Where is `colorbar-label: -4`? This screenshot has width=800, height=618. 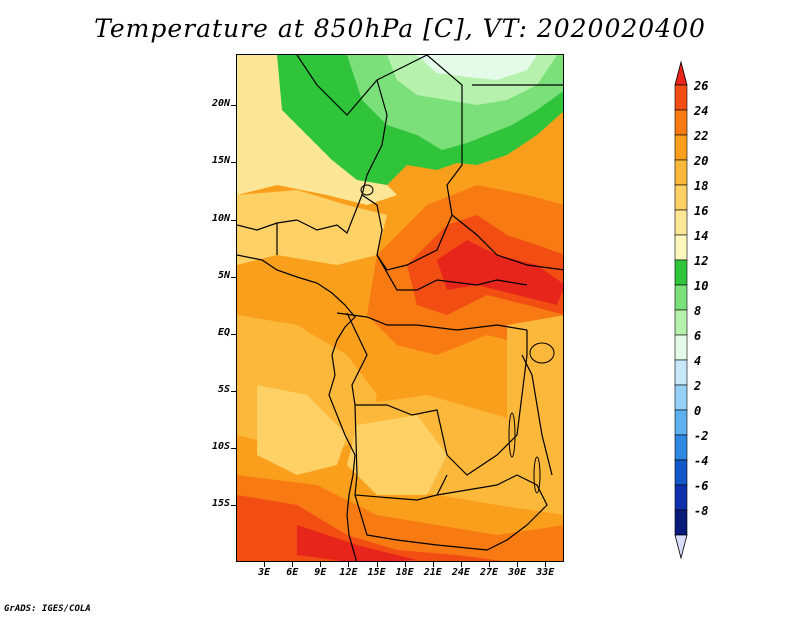 colorbar-label: -4 is located at coordinates (701, 461).